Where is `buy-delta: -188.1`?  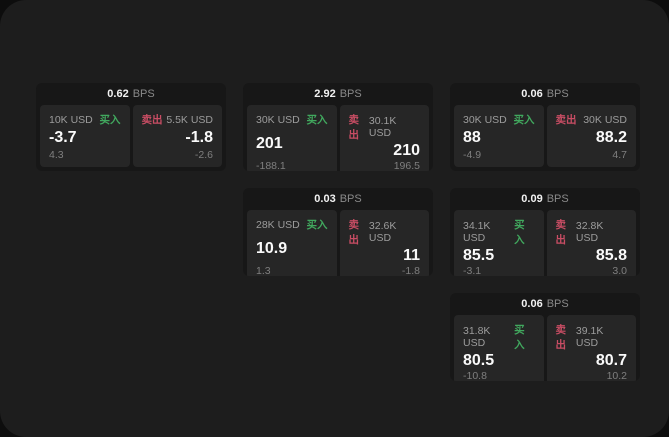 buy-delta: -188.1 is located at coordinates (271, 165).